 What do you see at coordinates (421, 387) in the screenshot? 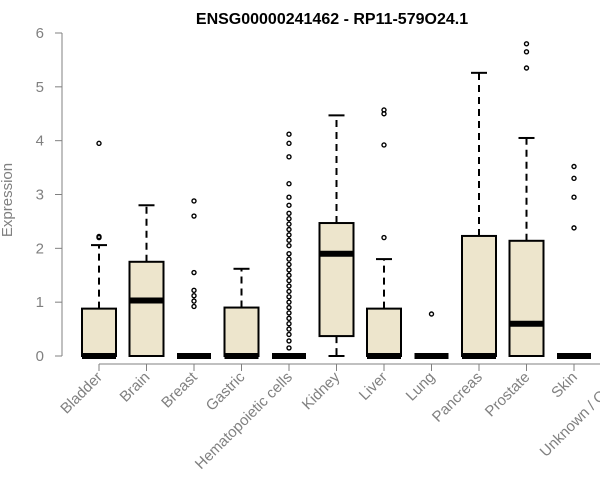
I see `x-tick-label-7: Lung` at bounding box center [421, 387].